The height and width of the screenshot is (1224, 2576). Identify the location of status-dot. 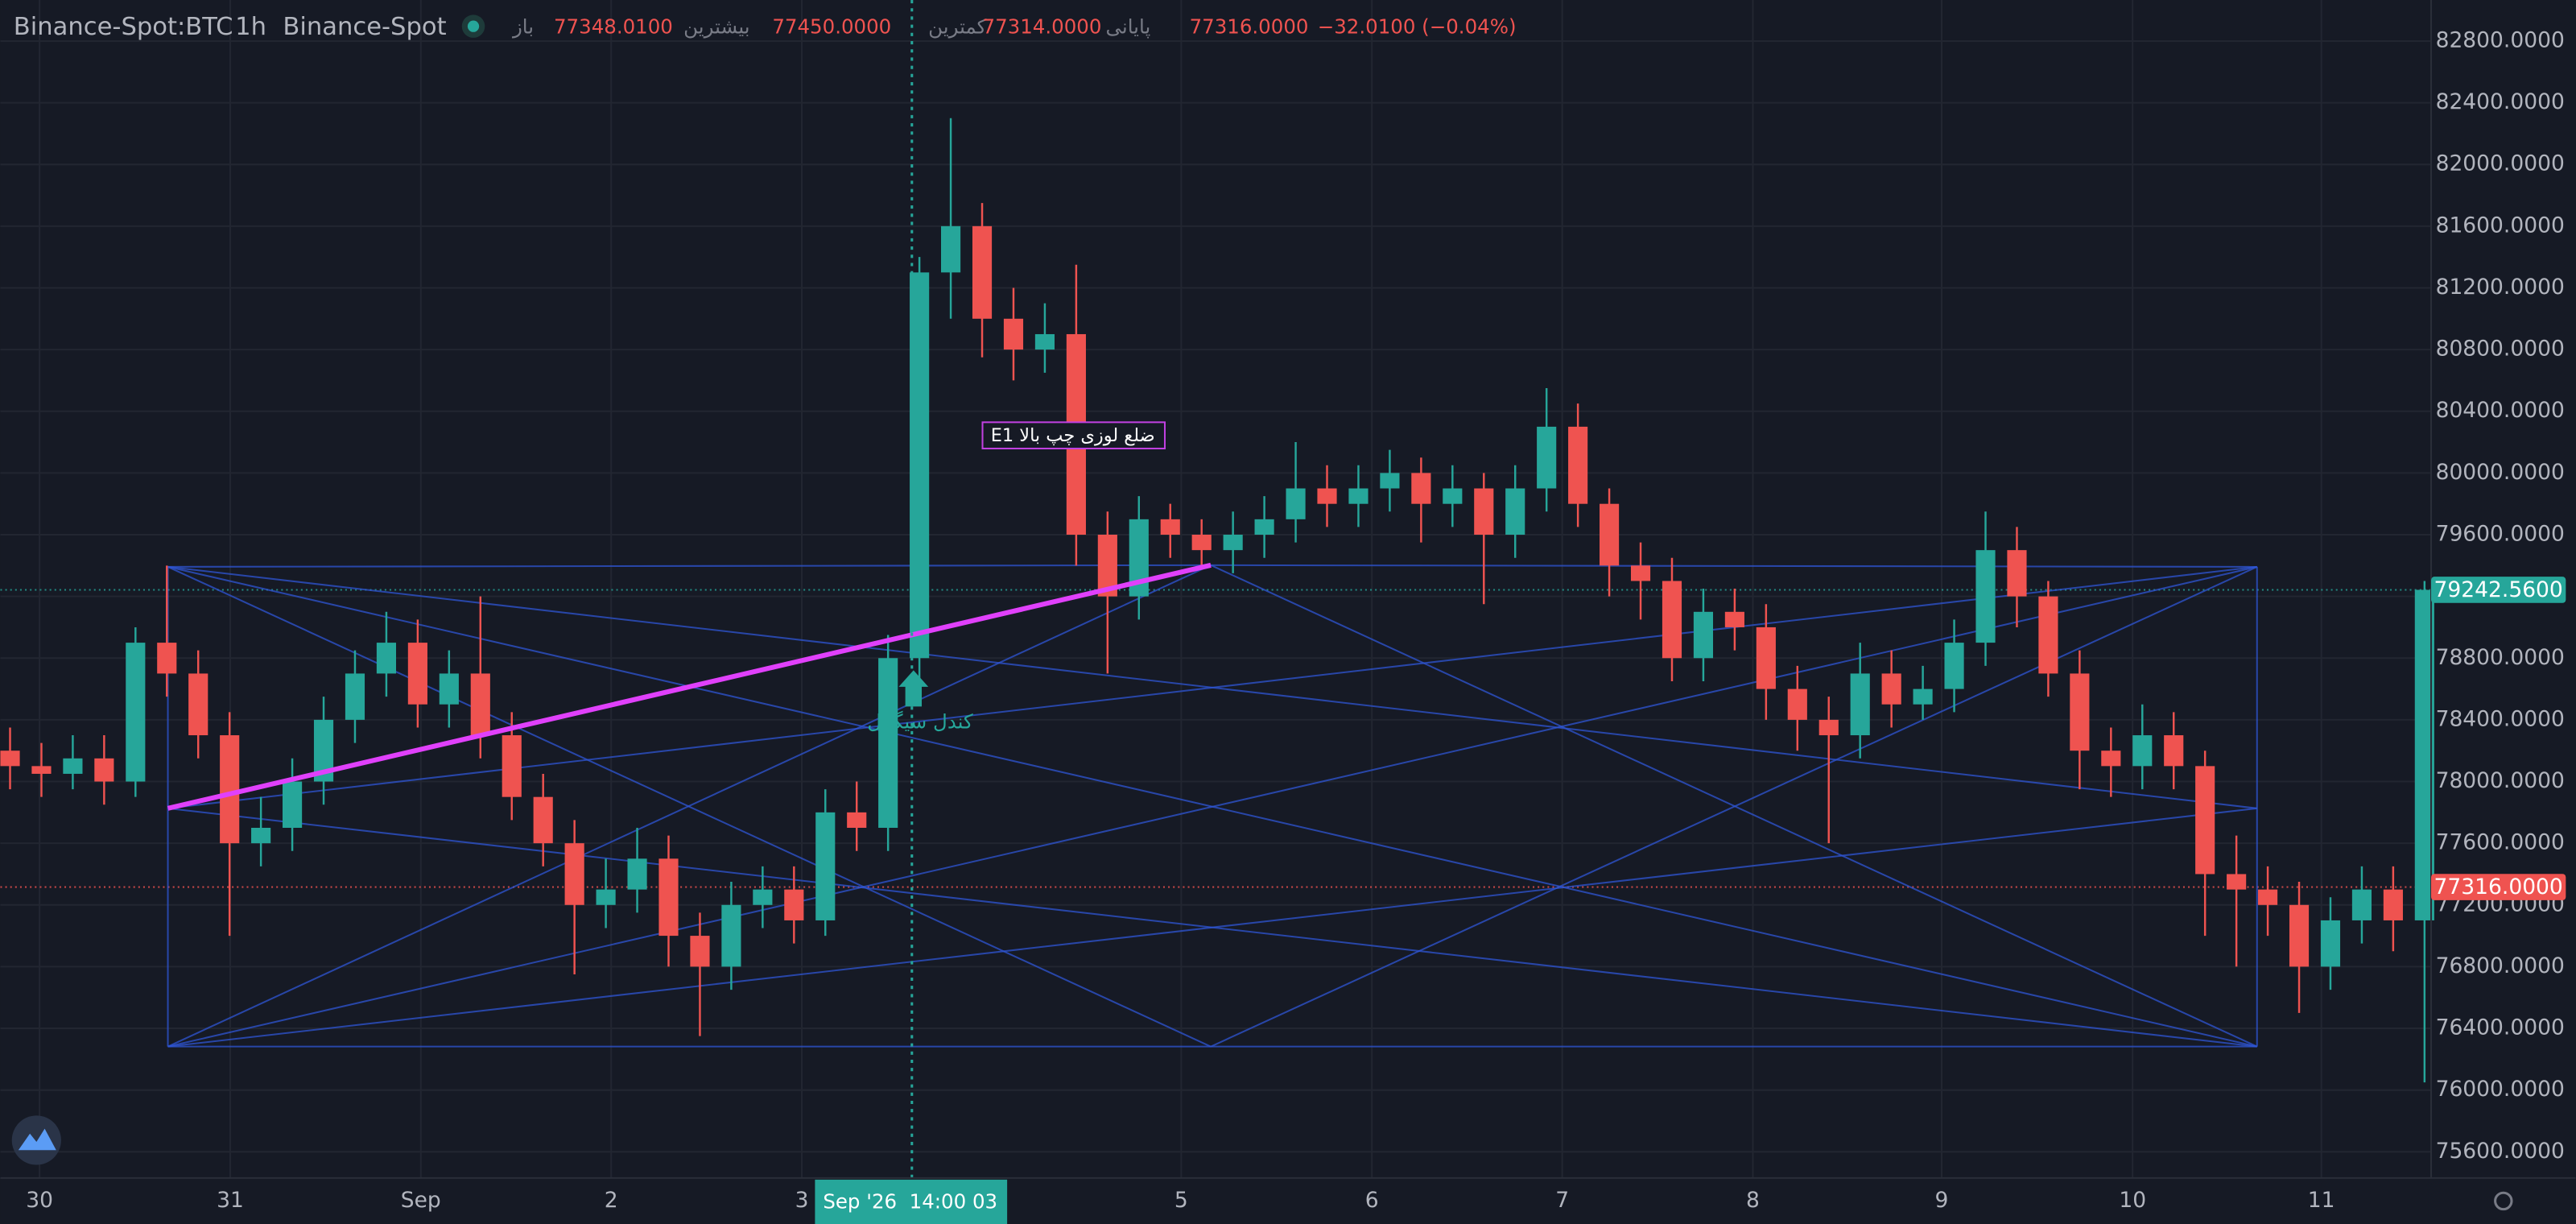
(473, 26).